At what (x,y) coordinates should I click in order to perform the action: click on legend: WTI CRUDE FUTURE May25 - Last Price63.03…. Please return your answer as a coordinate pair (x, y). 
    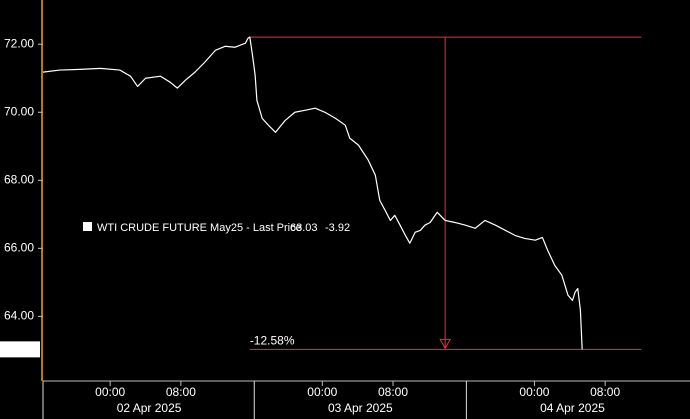
    Looking at the image, I should click on (216, 228).